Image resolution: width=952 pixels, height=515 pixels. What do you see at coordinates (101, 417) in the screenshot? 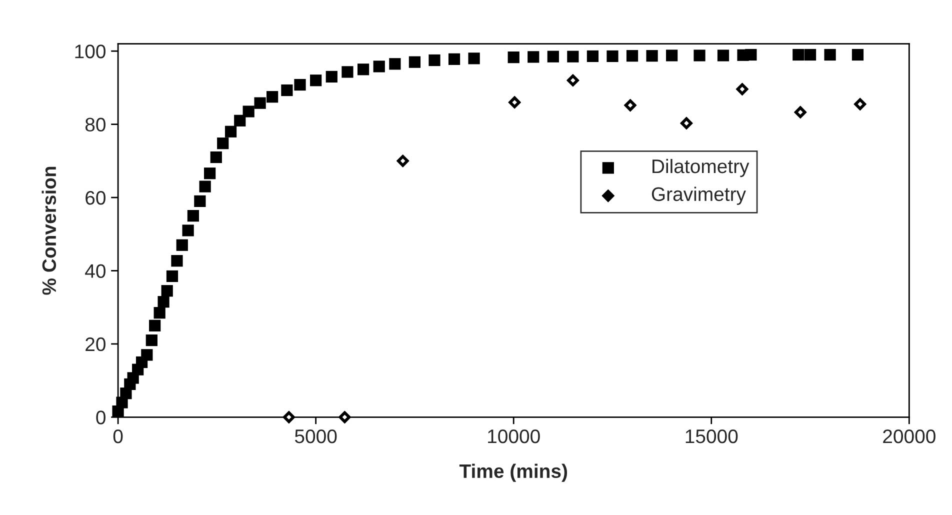
I see `y-tick-label: 0` at bounding box center [101, 417].